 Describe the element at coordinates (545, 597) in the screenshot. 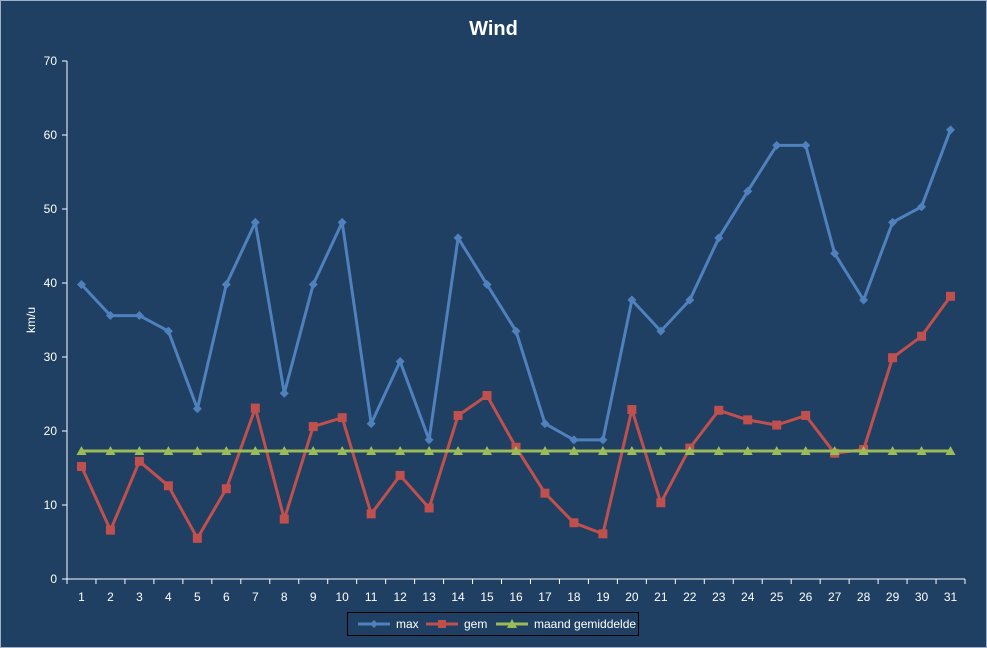

I see `x-tick-label: 17` at that location.